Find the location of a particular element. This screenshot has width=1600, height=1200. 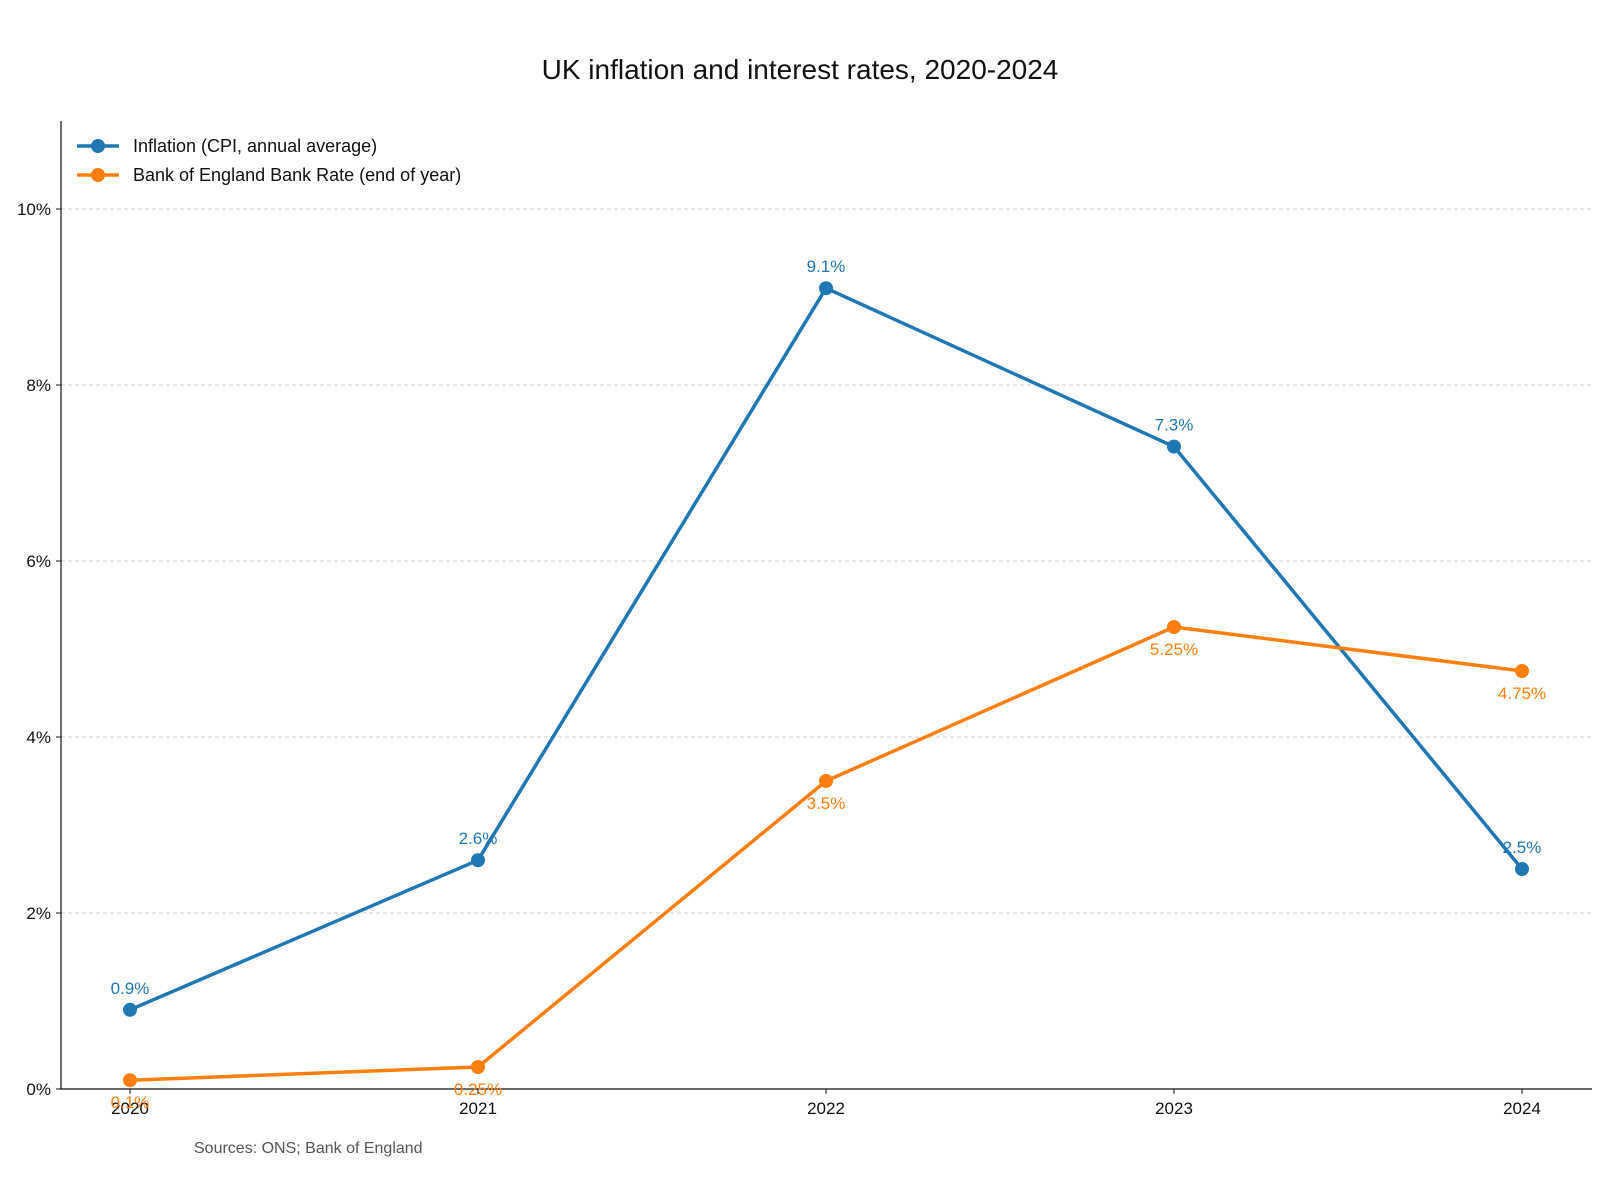

data-label: 9.1% is located at coordinates (826, 266).